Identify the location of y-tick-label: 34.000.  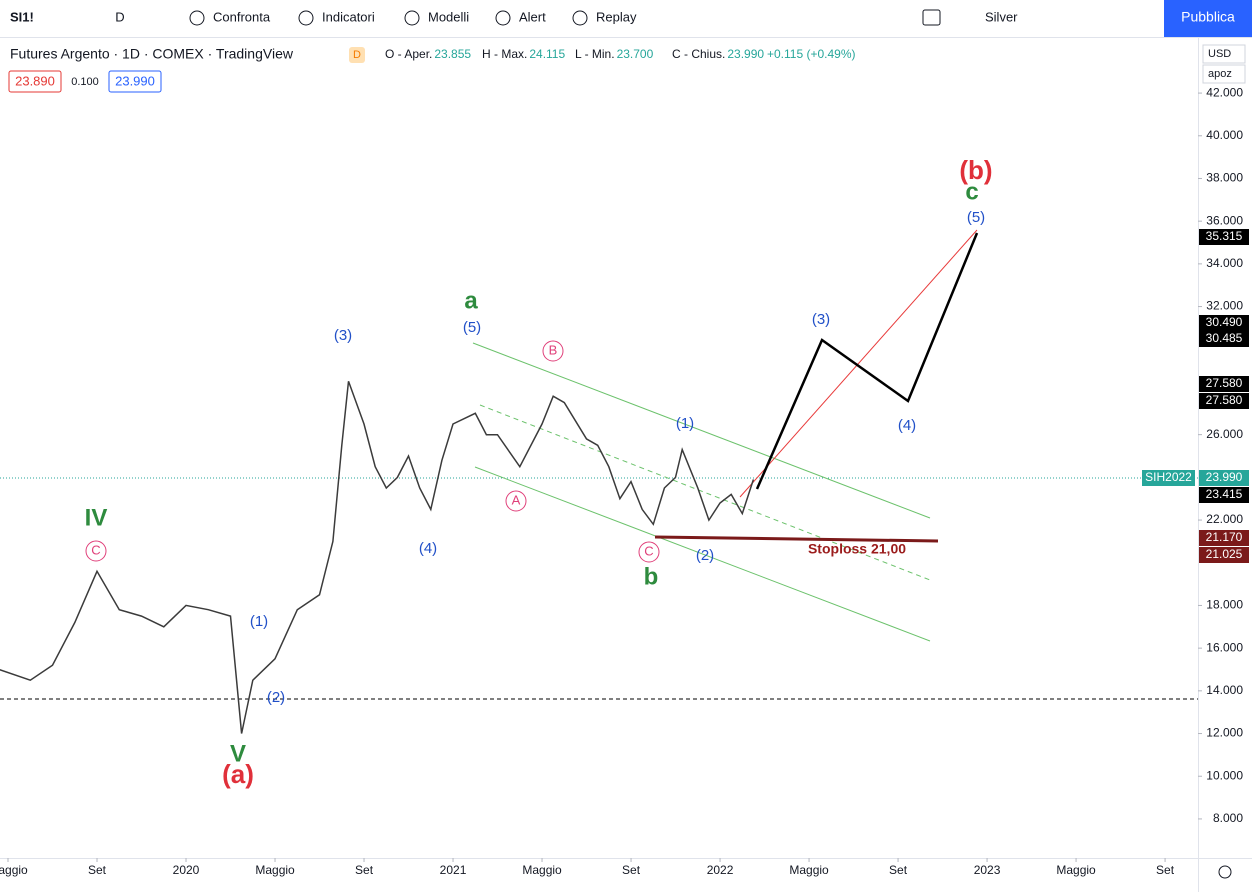
(1224, 263).